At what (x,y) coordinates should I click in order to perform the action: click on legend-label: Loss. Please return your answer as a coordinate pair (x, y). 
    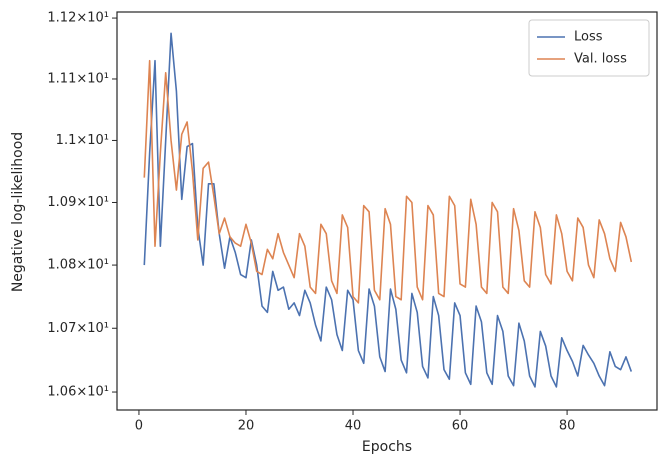
    Looking at the image, I should click on (588, 37).